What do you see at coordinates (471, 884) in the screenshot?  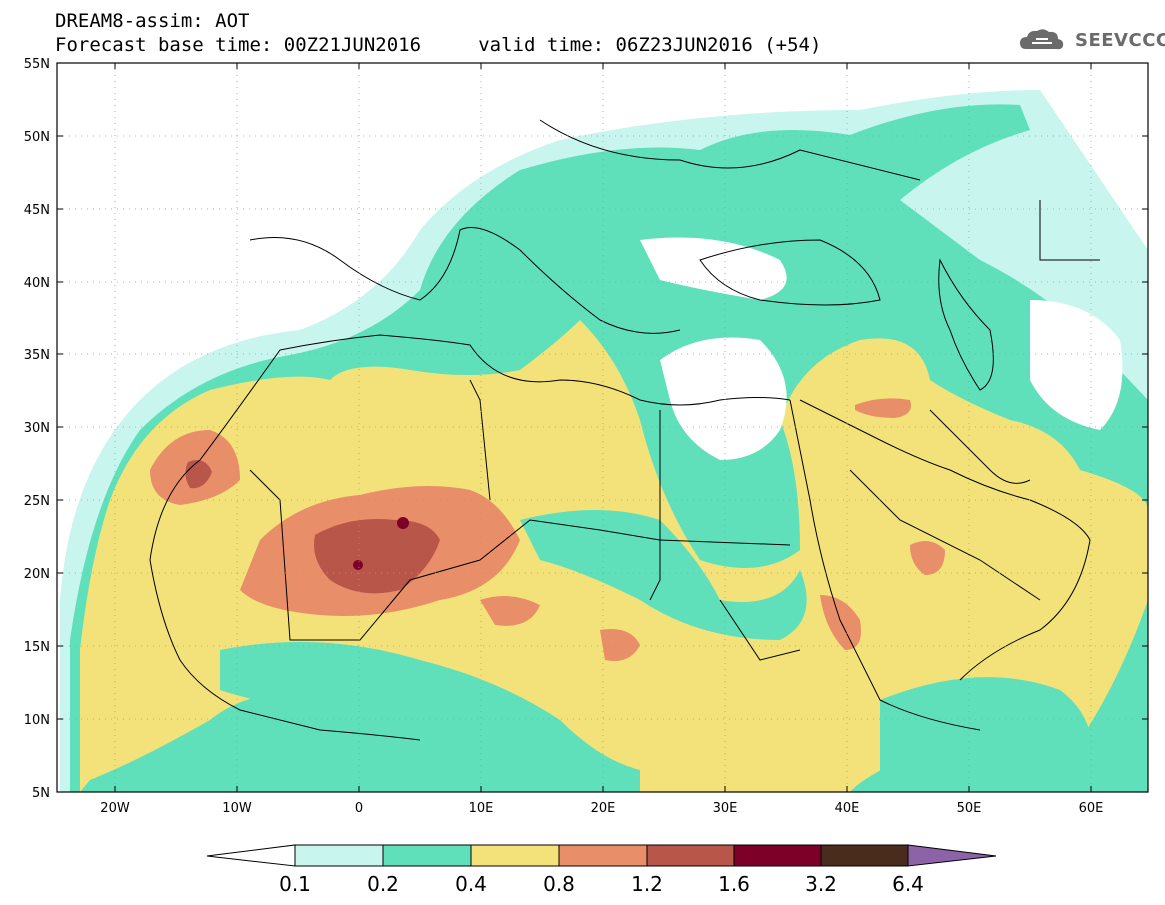 I see `colorbar-label: 0.4` at bounding box center [471, 884].